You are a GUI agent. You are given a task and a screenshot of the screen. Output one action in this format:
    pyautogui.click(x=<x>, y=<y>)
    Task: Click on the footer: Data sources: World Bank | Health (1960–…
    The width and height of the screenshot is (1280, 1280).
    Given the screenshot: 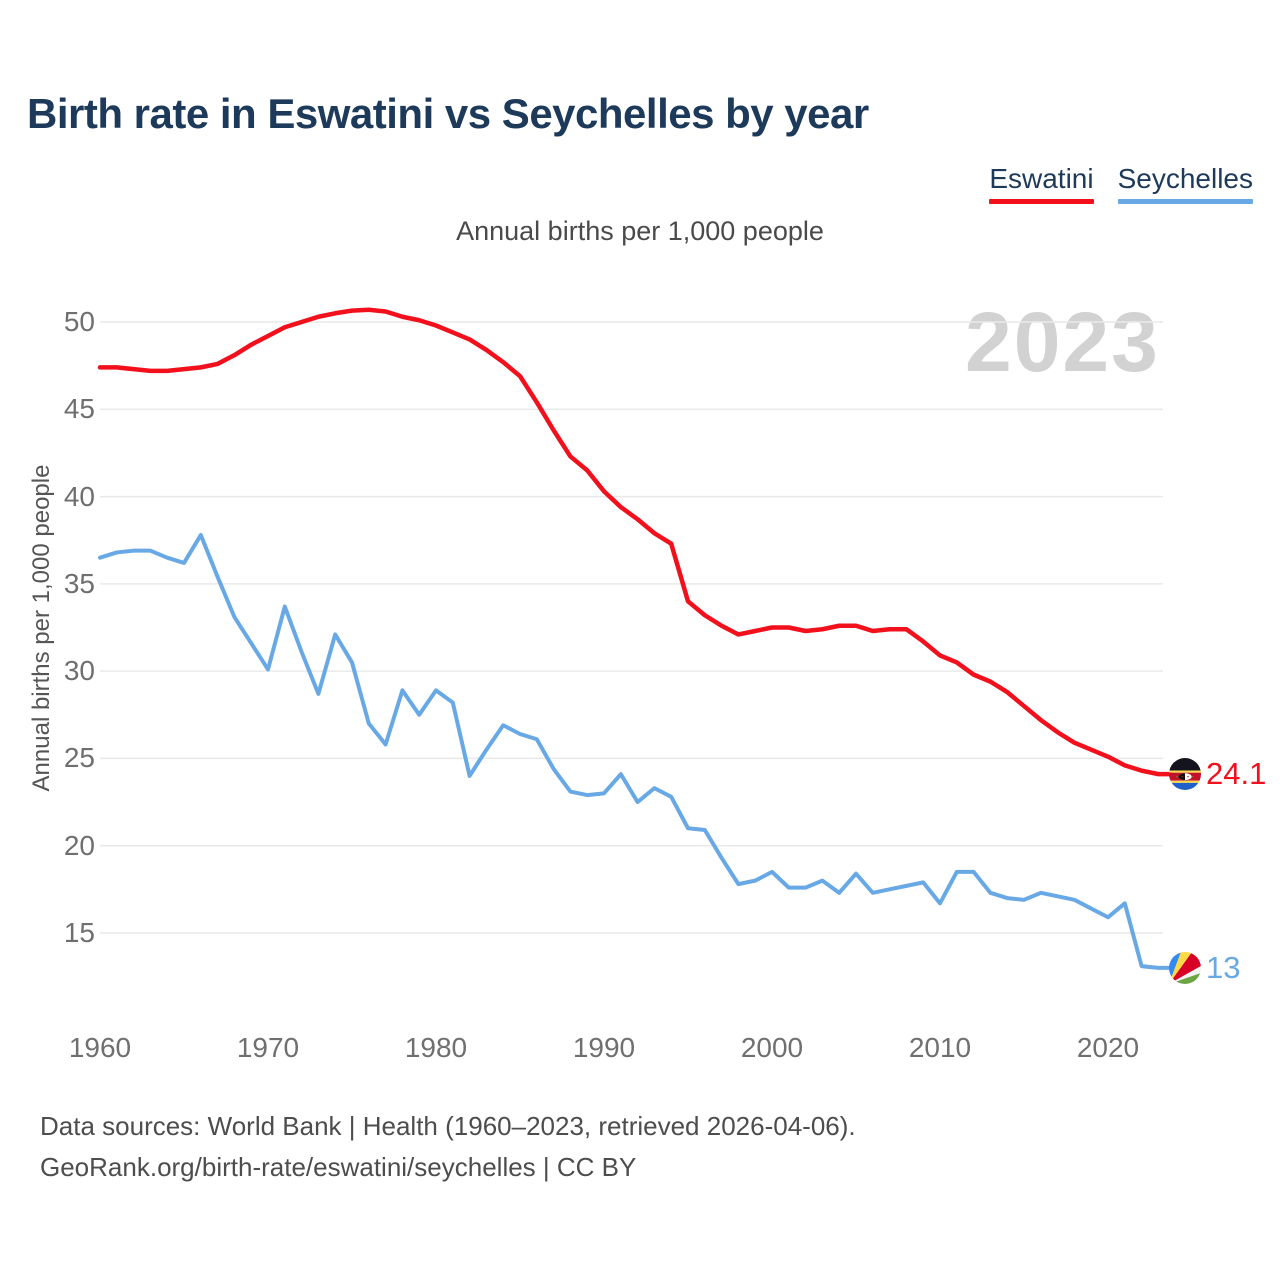 What is the action you would take?
    pyautogui.click(x=448, y=1147)
    